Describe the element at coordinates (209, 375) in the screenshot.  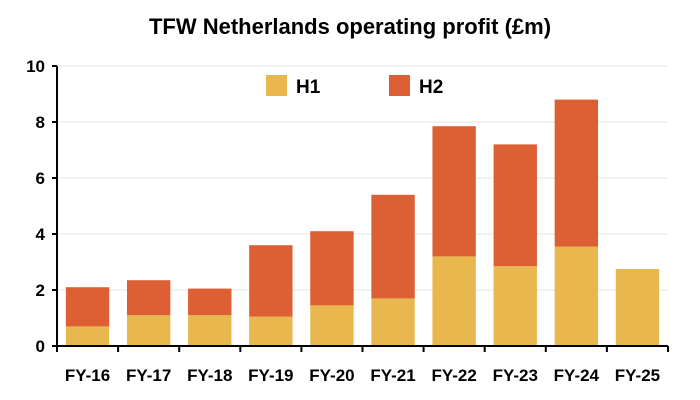
I see `x-tick-label: FY-18` at that location.